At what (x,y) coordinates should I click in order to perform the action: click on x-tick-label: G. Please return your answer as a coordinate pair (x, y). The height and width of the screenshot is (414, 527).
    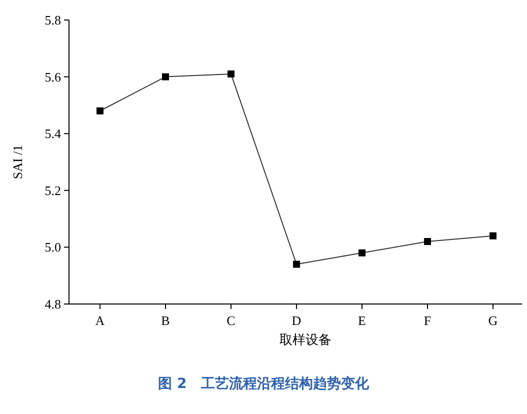
    Looking at the image, I should click on (493, 320).